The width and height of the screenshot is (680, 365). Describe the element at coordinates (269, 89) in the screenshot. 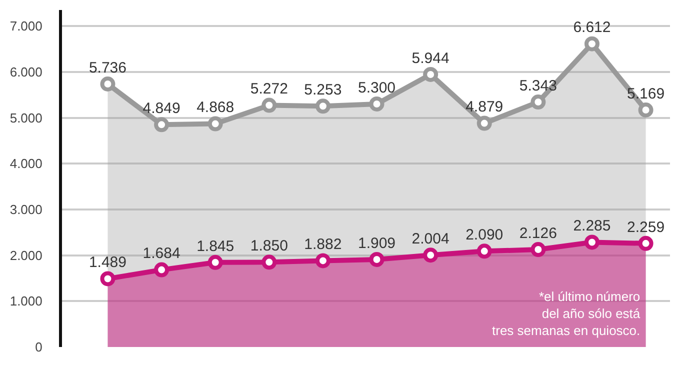

I see `data-label: 5.272` at that location.